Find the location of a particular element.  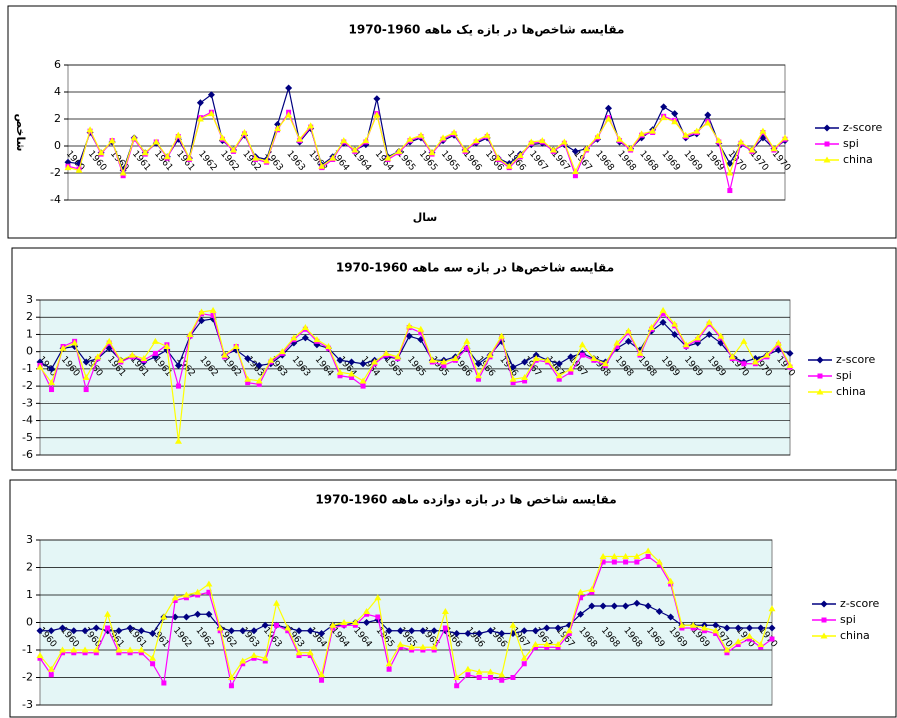

y-tick-label: 0 is located at coordinates (29, 351).